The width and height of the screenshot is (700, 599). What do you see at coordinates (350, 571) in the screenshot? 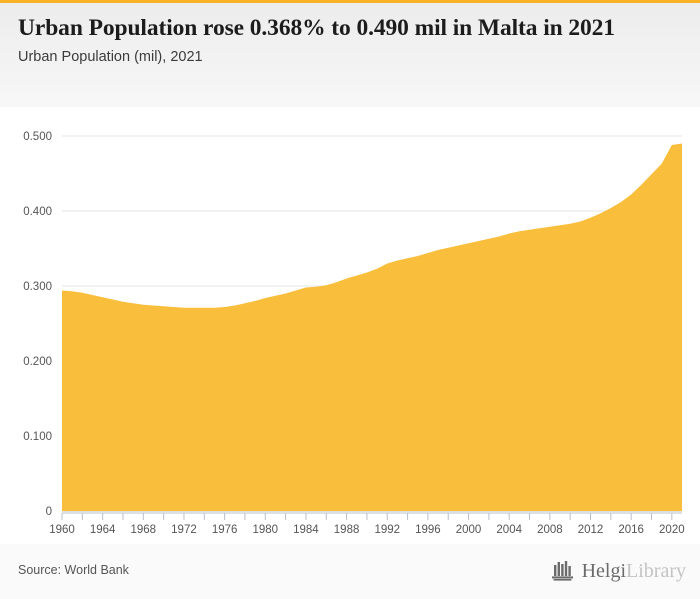
I see `chart-footer: Source: World Bank HelgiLibrary` at bounding box center [350, 571].